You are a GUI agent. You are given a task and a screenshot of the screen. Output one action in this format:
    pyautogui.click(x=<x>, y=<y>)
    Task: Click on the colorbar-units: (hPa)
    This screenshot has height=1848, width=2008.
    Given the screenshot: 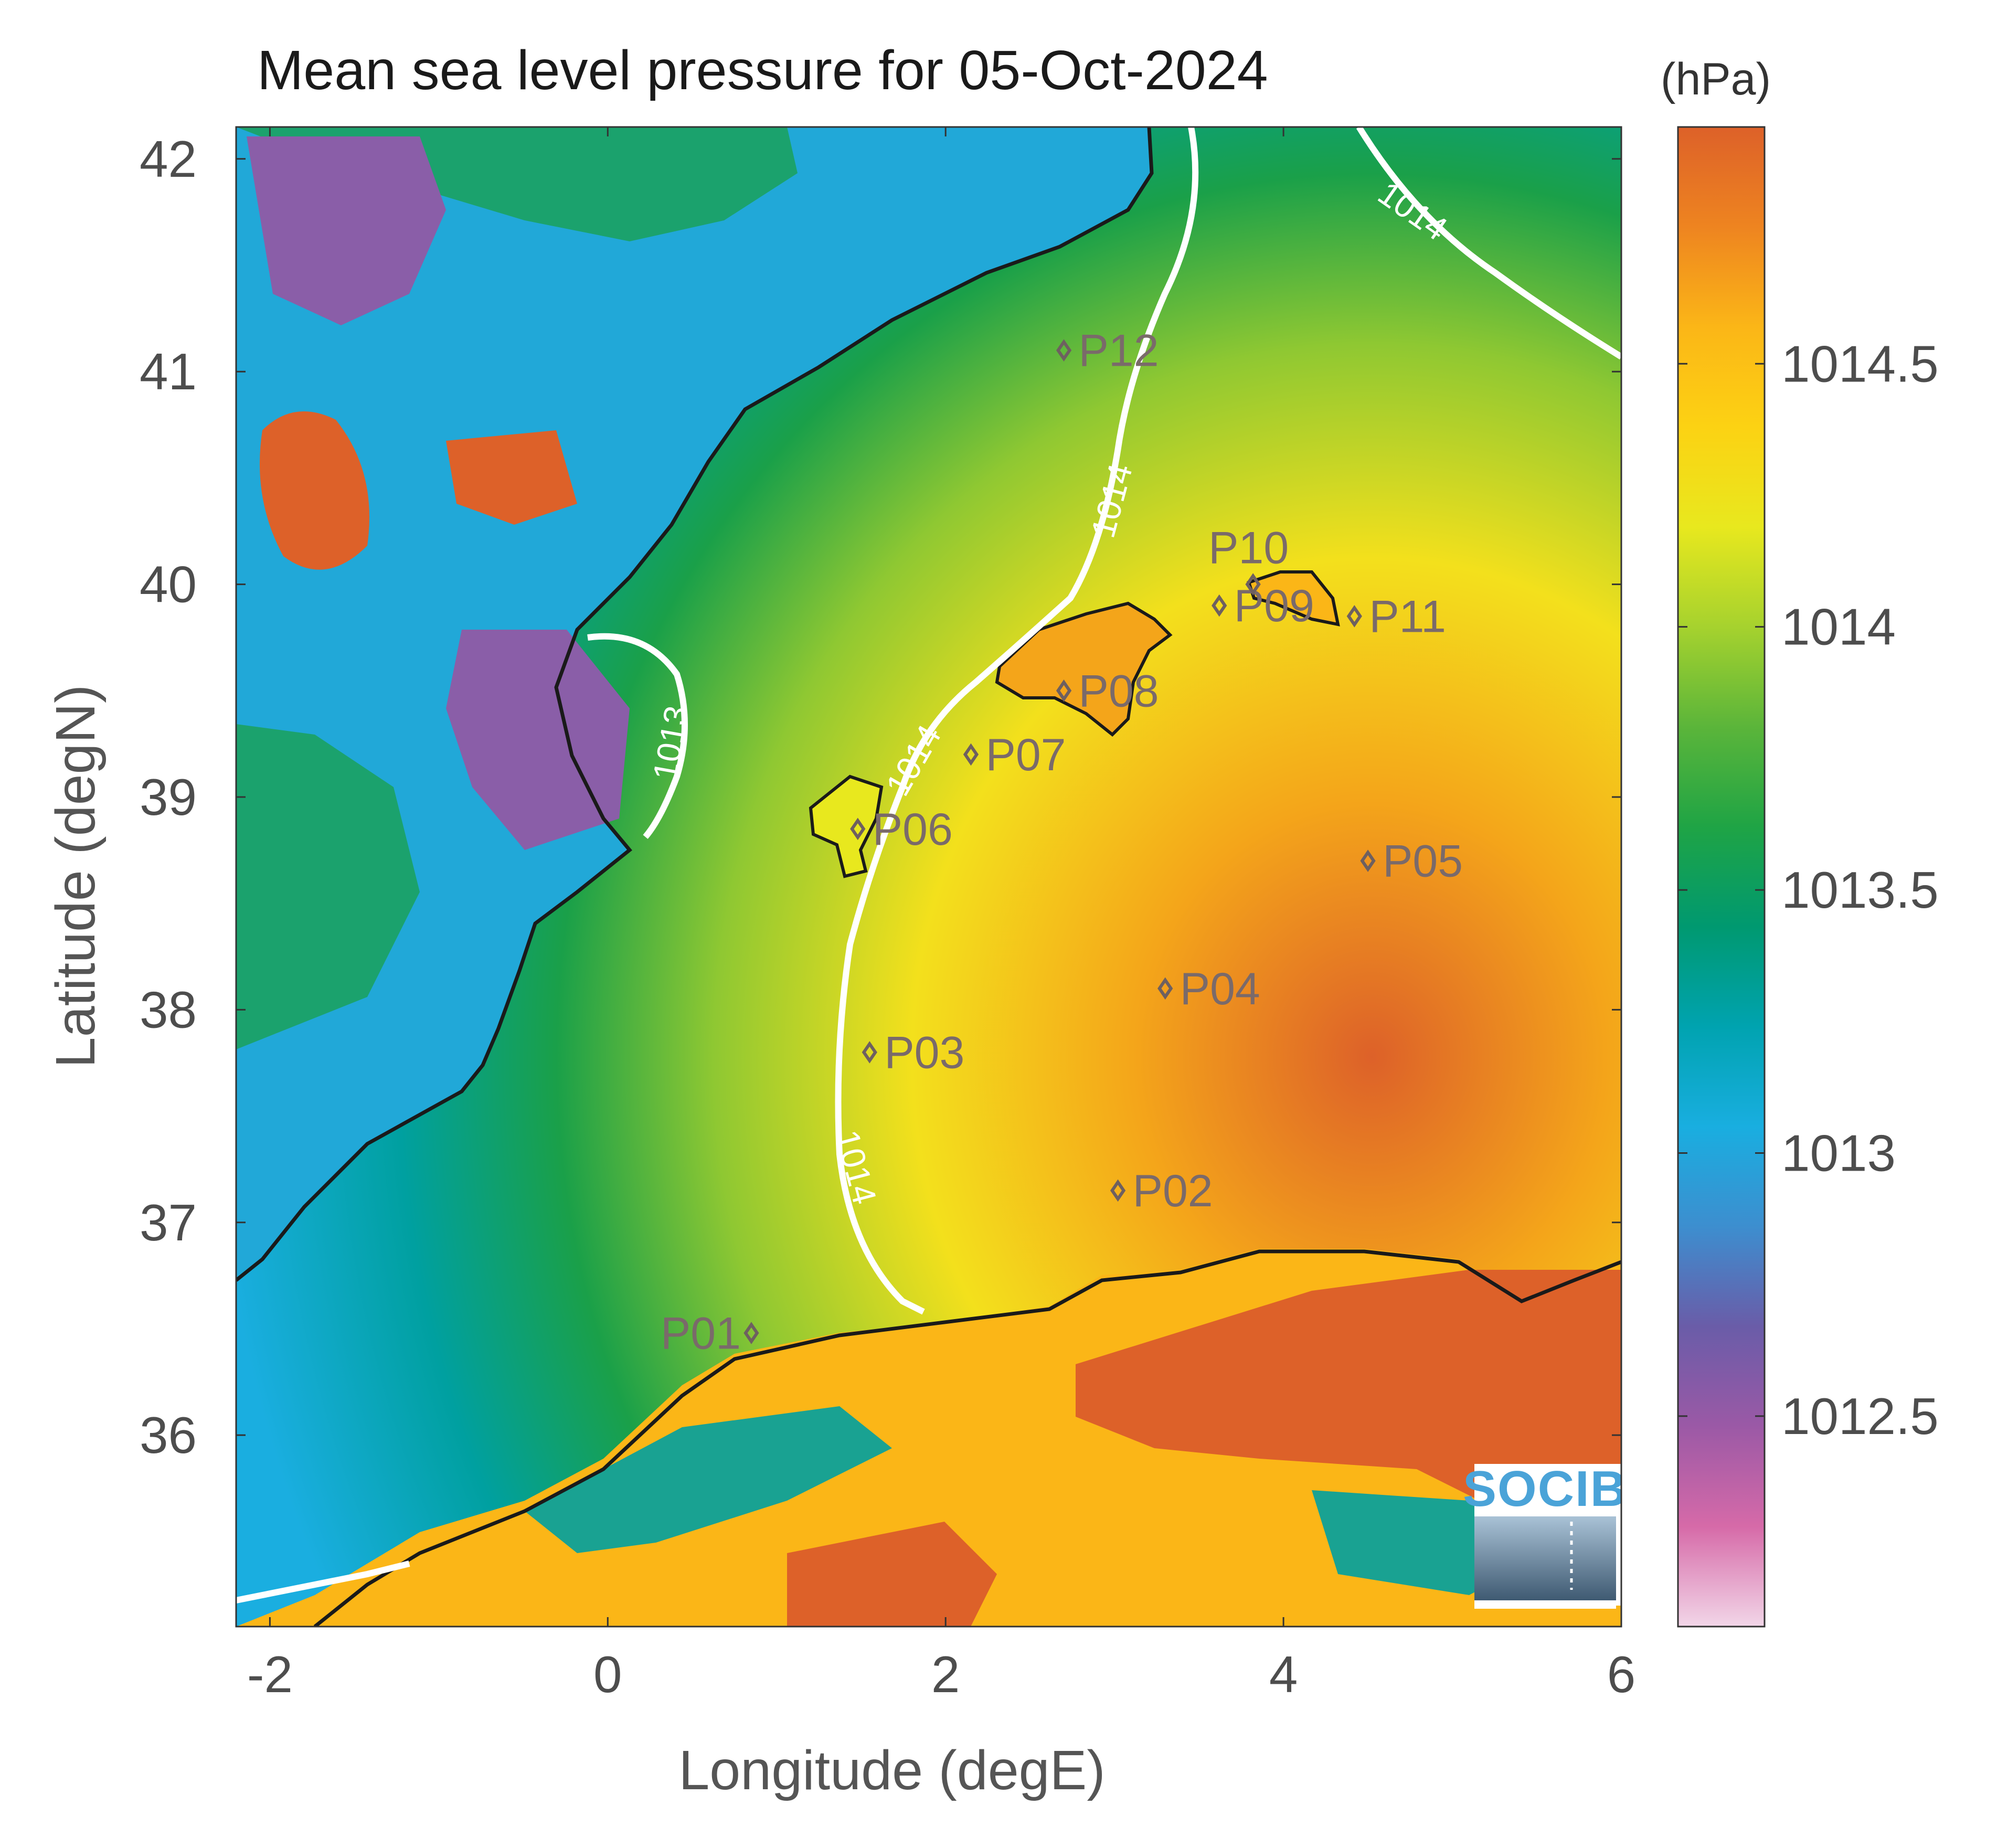 What is the action you would take?
    pyautogui.click(x=1716, y=79)
    